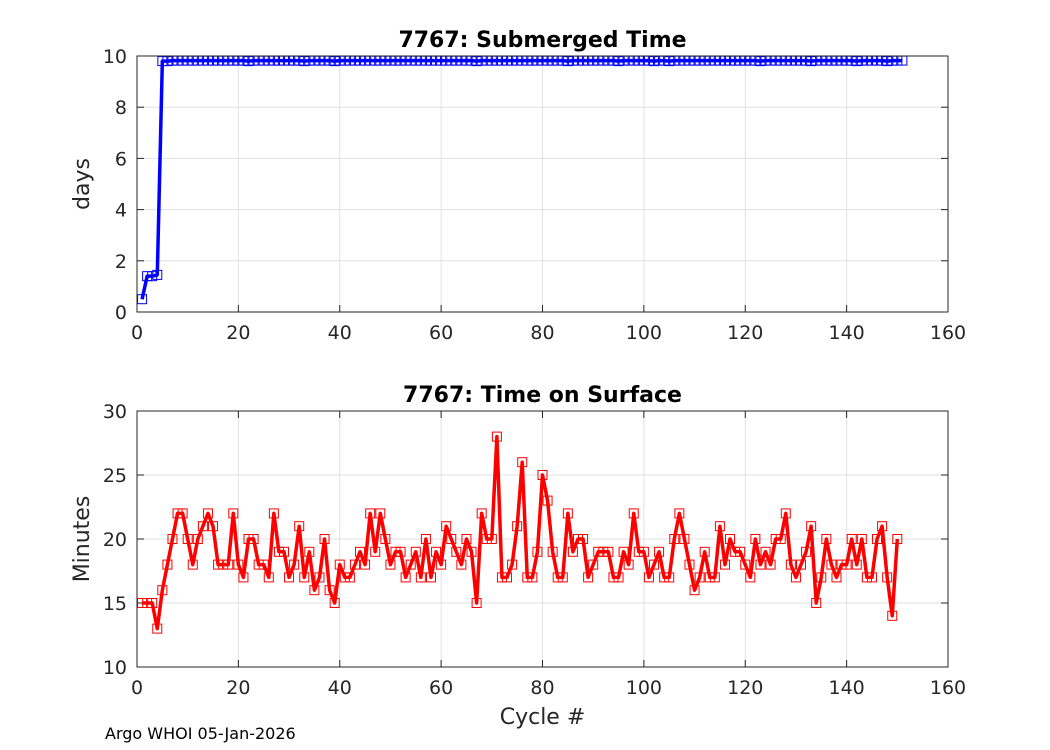 Image resolution: width=1050 pixels, height=750 pixels. Describe the element at coordinates (200, 733) in the screenshot. I see `footer-credit: Argo WHOI 05-Jan-2026` at that location.